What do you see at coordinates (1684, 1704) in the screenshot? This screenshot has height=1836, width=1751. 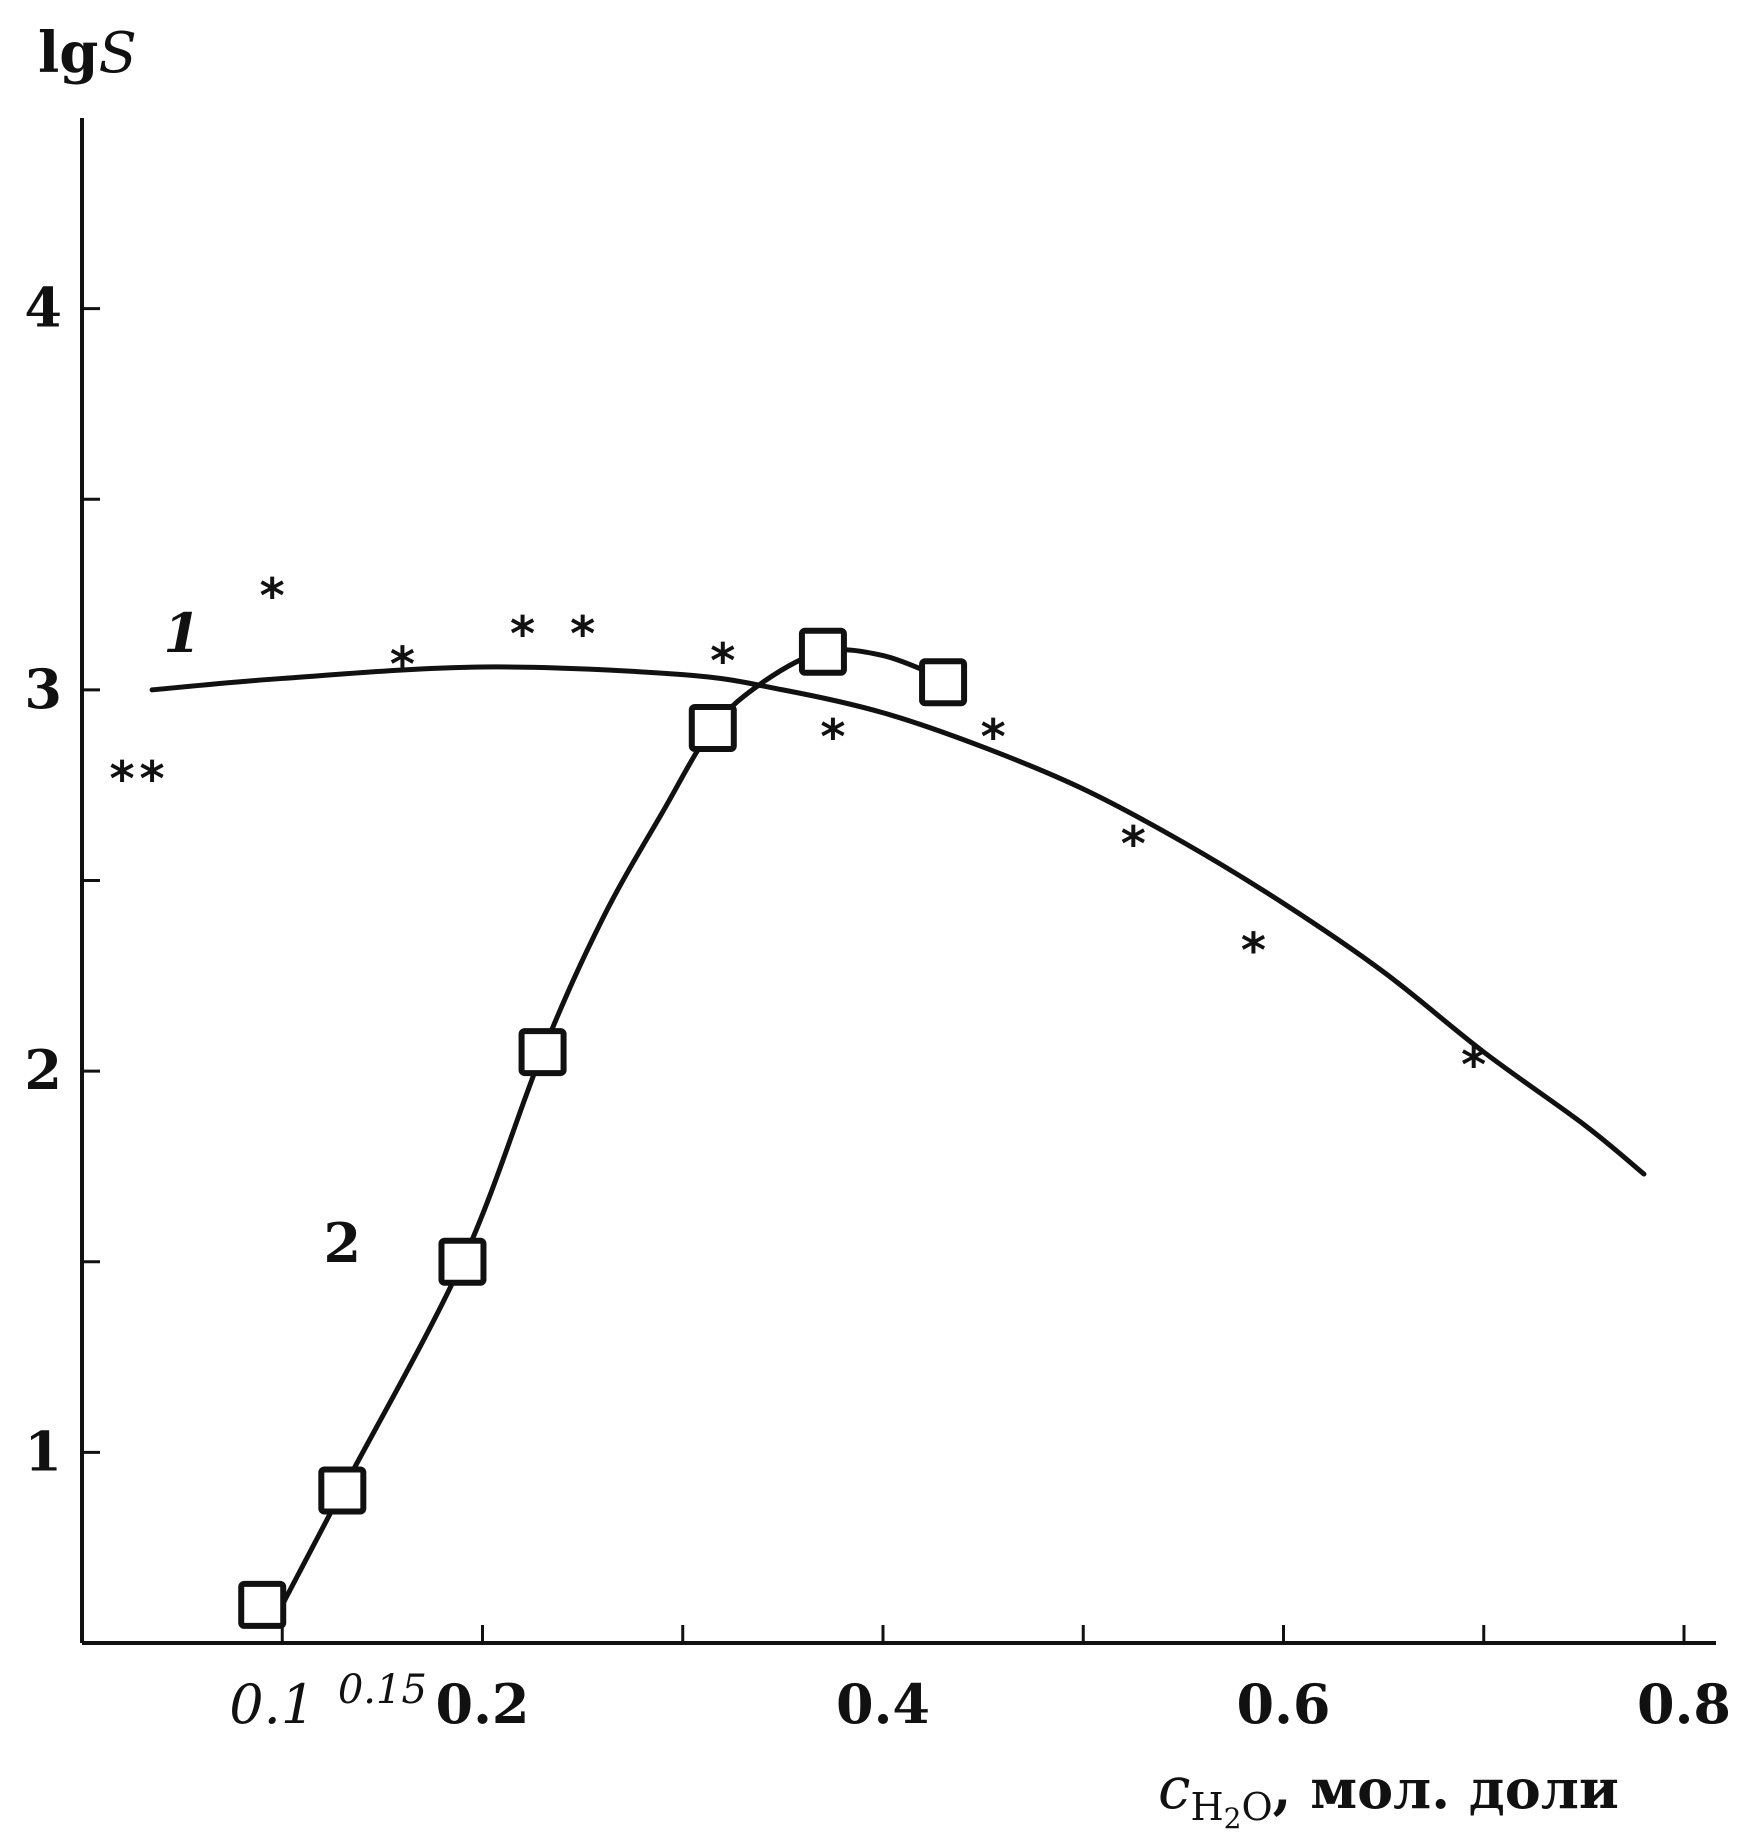 I see `x-tick-label-4: 0.8` at bounding box center [1684, 1704].